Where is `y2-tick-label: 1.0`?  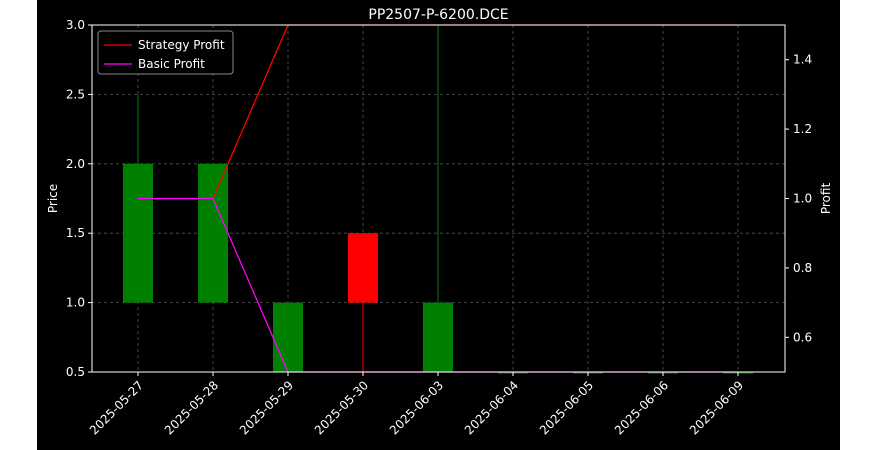
y2-tick-label: 1.0 is located at coordinates (802, 199).